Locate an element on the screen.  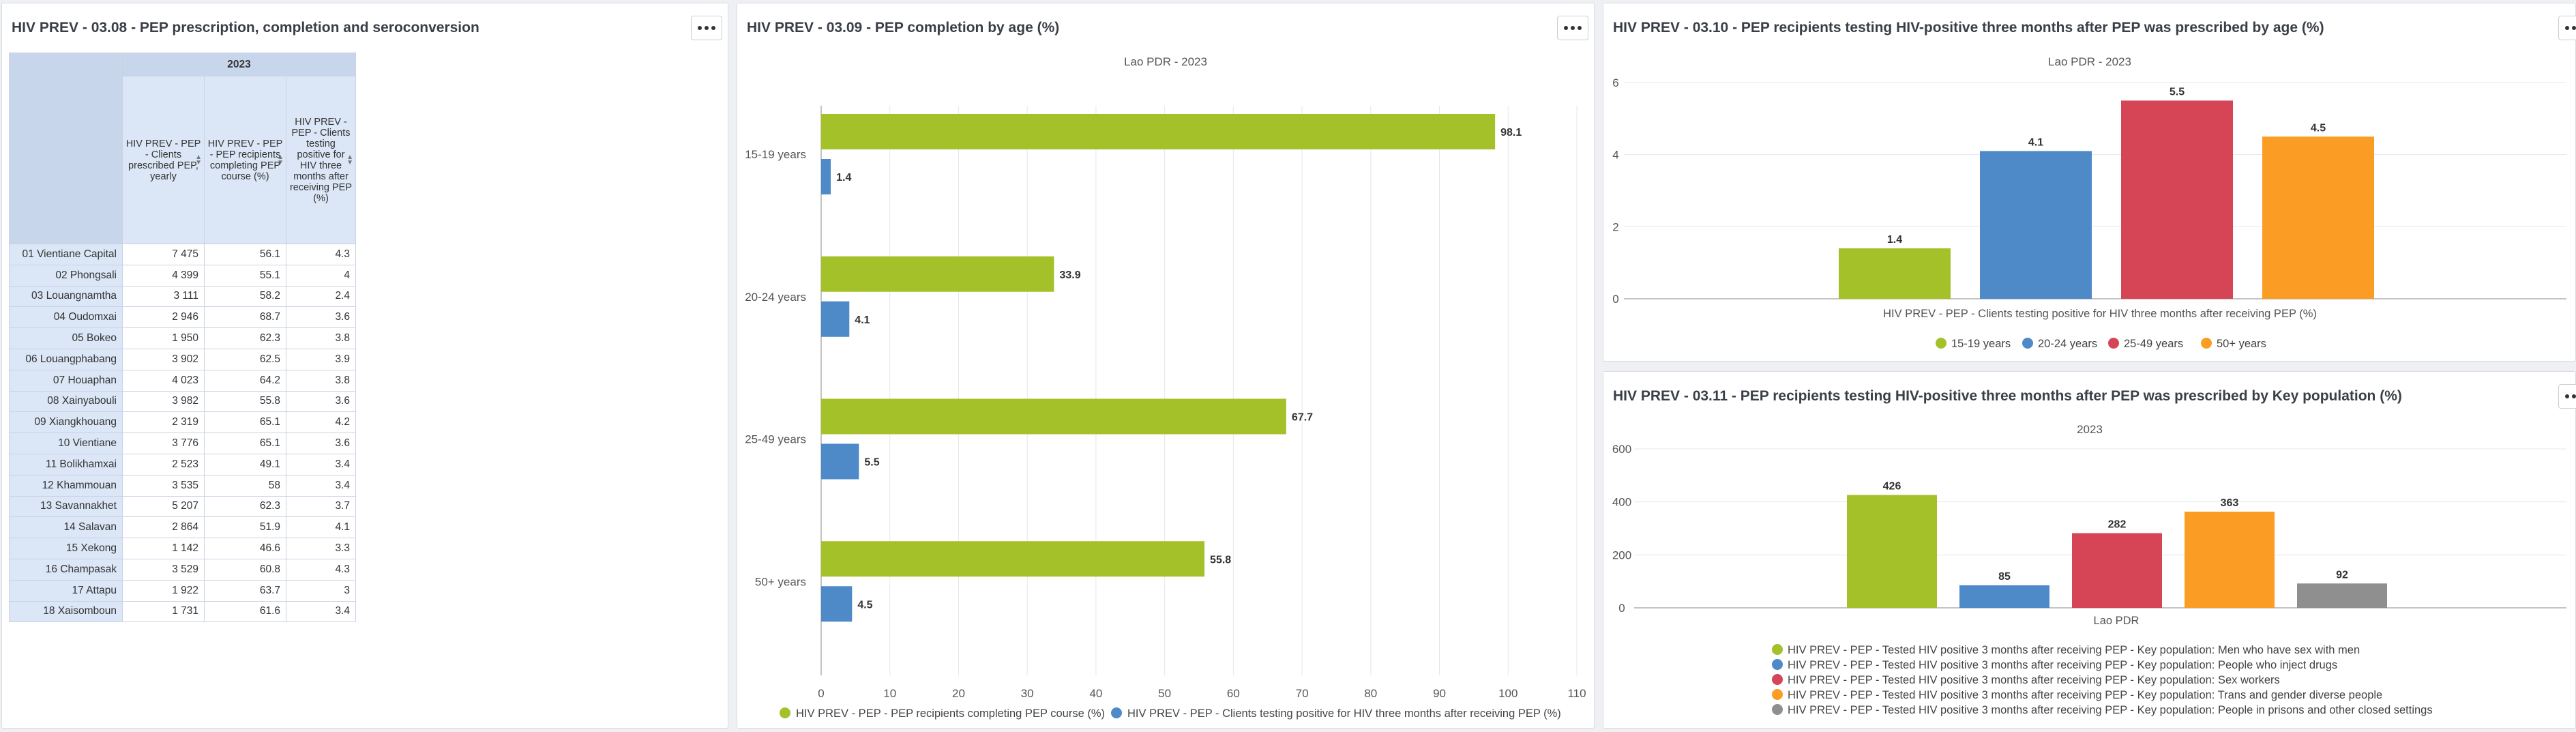
row-label: 18 Xaisomboun is located at coordinates (66, 611).